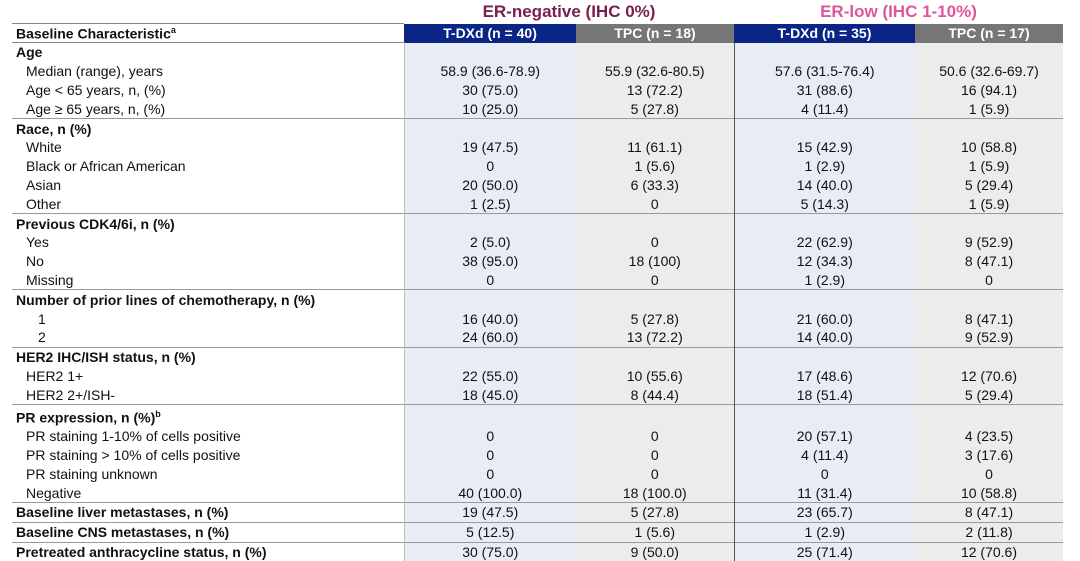  Describe the element at coordinates (489, 512) in the screenshot. I see `cell-value: 19 (47.5)` at that location.